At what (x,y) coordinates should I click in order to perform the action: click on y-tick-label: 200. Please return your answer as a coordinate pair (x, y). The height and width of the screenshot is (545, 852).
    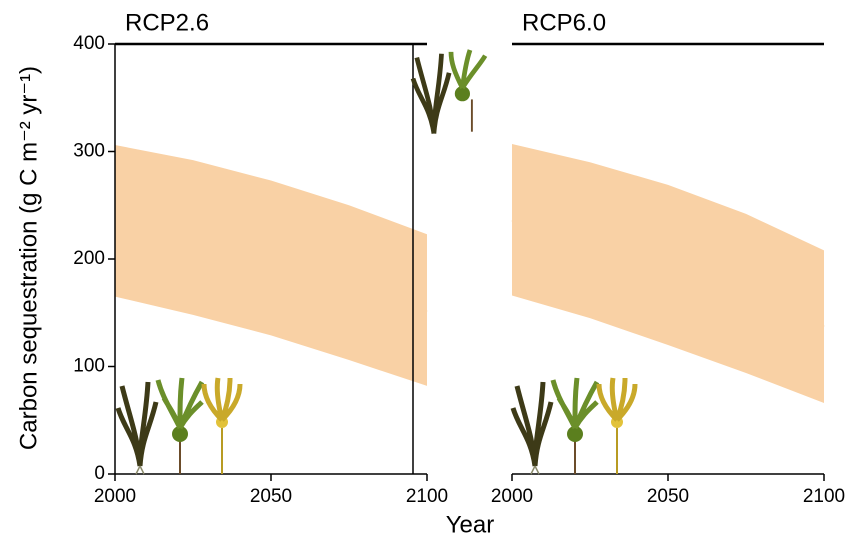
    Looking at the image, I should click on (89, 258).